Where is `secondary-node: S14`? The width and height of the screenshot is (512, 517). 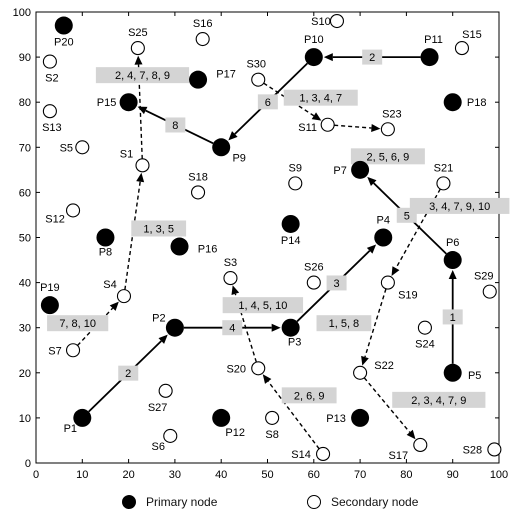
secondary-node: S14 is located at coordinates (311, 454).